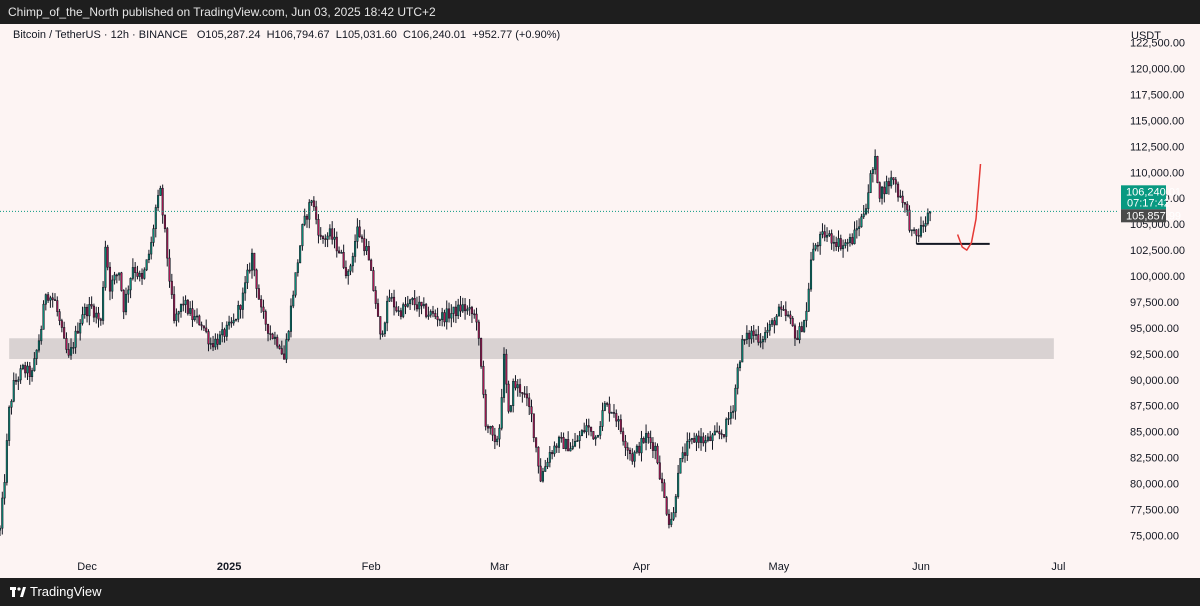 The image size is (1200, 606). I want to click on tradingview-brand: TradingView, so click(56, 591).